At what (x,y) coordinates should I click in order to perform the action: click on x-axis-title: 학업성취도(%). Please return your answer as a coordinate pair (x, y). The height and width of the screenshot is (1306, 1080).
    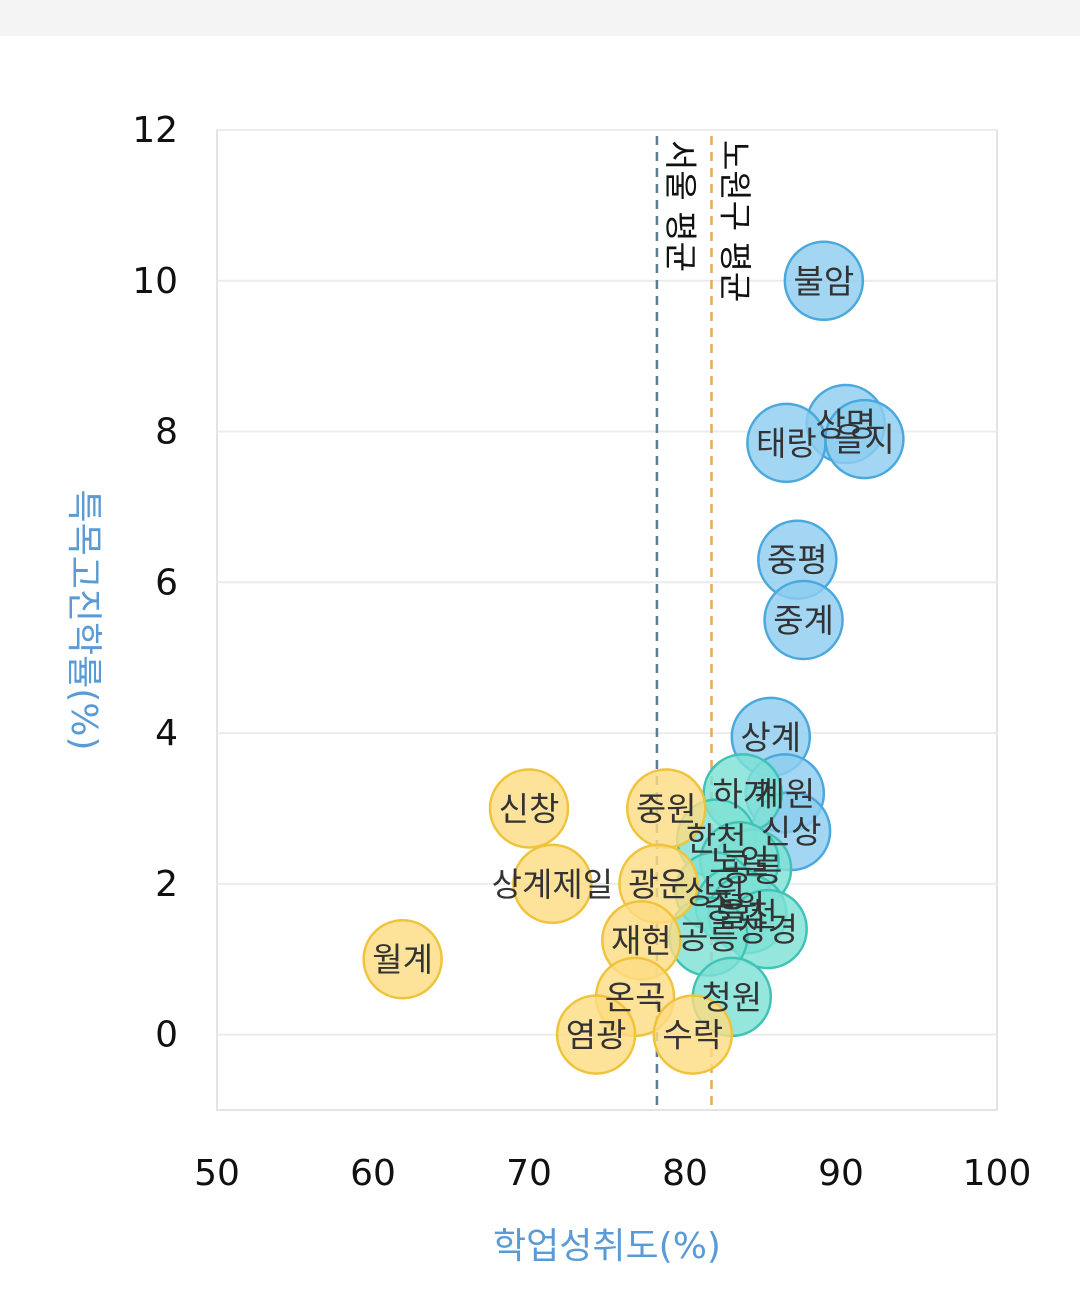
    Looking at the image, I should click on (607, 1246).